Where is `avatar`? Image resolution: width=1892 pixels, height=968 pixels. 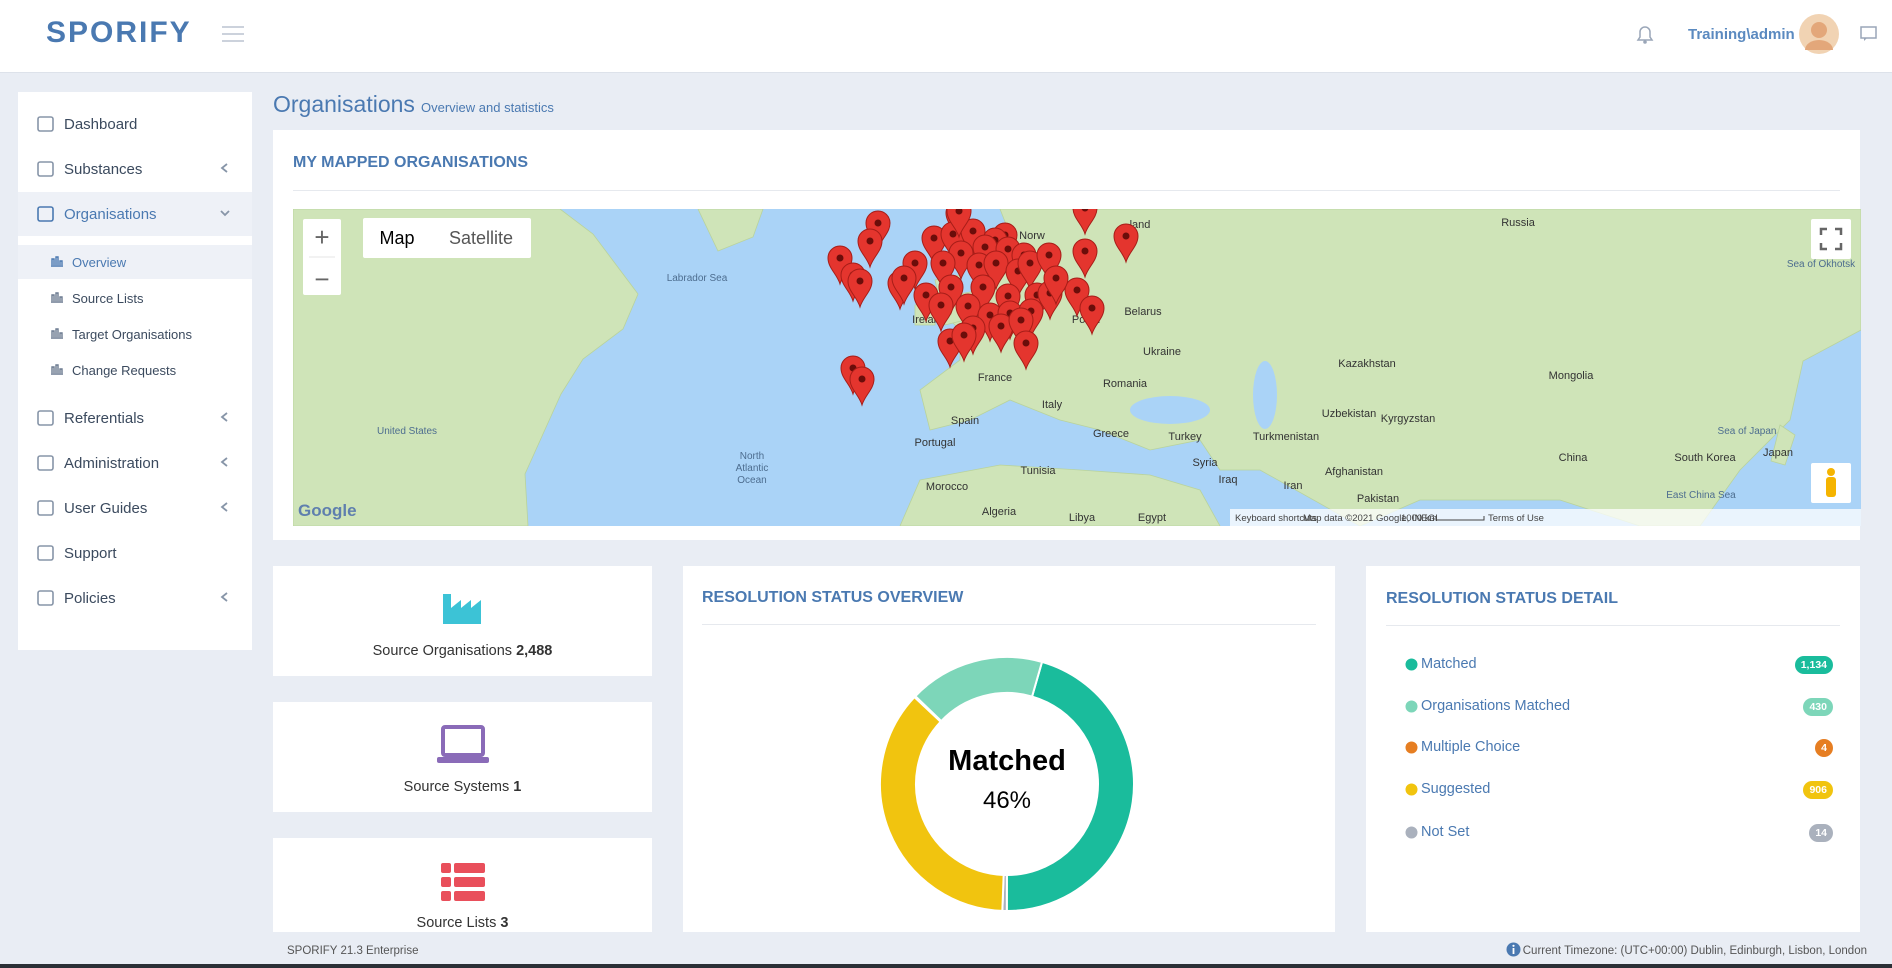
avatar is located at coordinates (1819, 34).